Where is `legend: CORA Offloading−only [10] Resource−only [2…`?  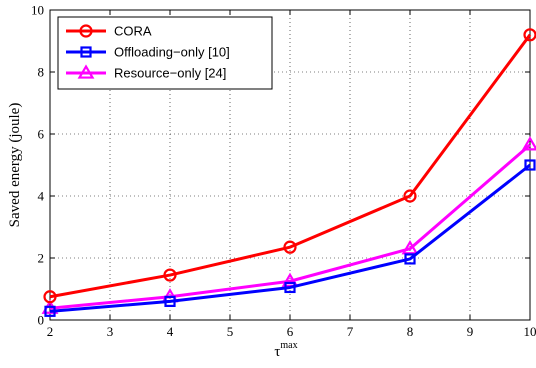 legend: CORA Offloading−only [10] Resource−only [2… is located at coordinates (165, 53).